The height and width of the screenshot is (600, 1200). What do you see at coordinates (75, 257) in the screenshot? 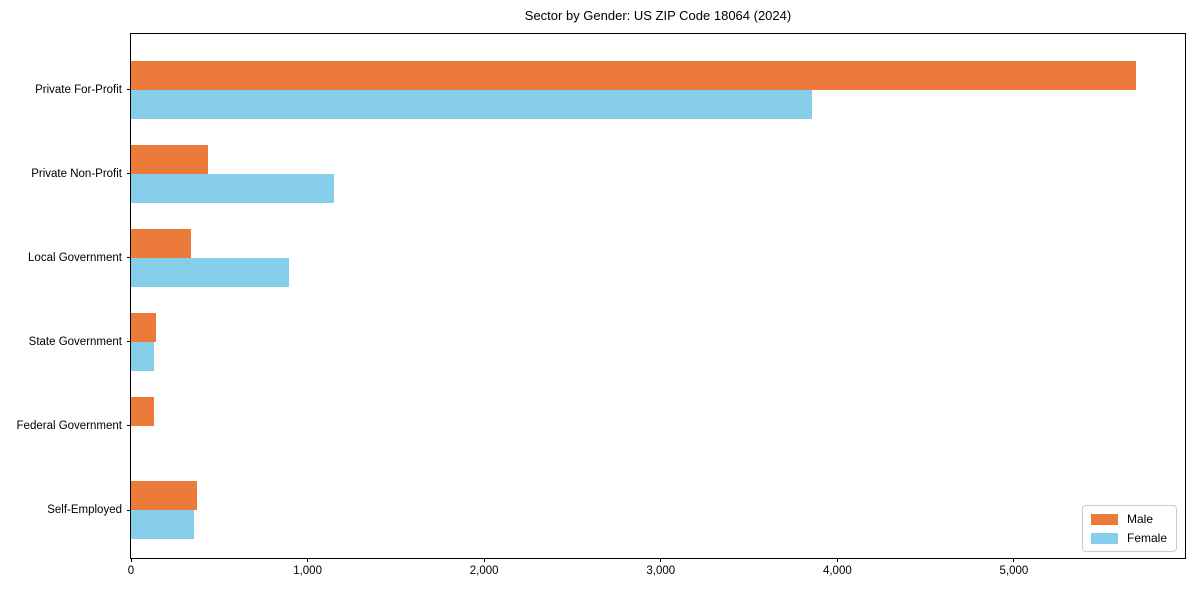
I see `category-label: Local Government` at bounding box center [75, 257].